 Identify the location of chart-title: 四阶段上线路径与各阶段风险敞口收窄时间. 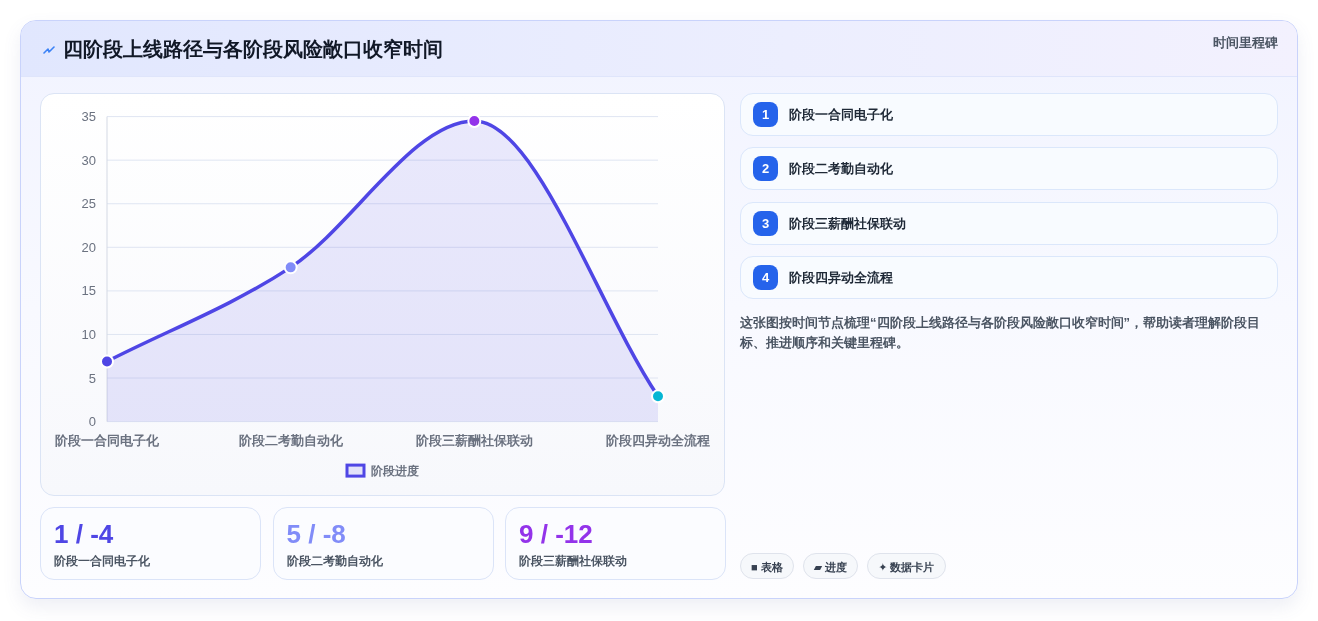
(253, 49).